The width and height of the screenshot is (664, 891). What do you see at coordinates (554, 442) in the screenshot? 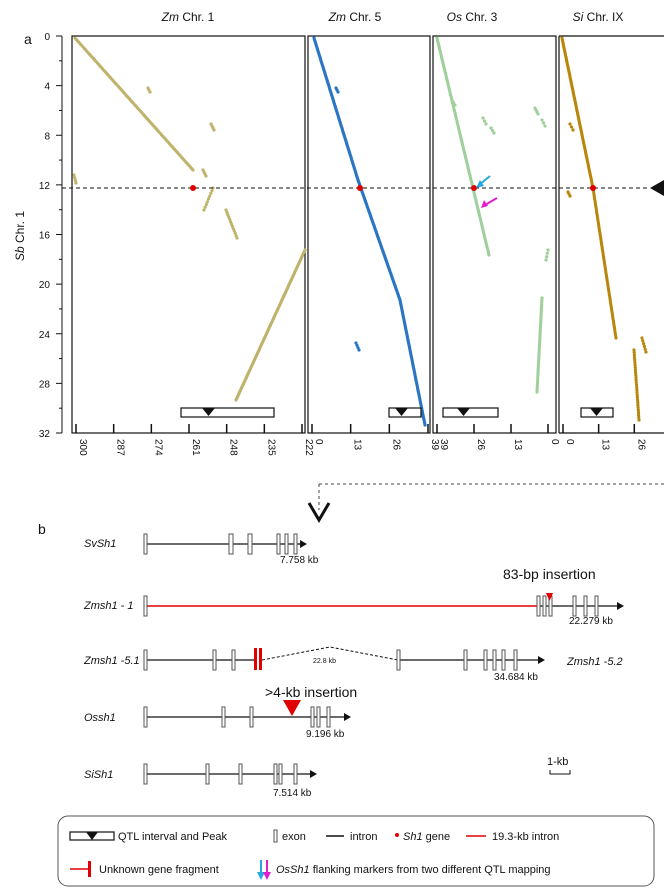
I see `x-tick-label: 0` at bounding box center [554, 442].